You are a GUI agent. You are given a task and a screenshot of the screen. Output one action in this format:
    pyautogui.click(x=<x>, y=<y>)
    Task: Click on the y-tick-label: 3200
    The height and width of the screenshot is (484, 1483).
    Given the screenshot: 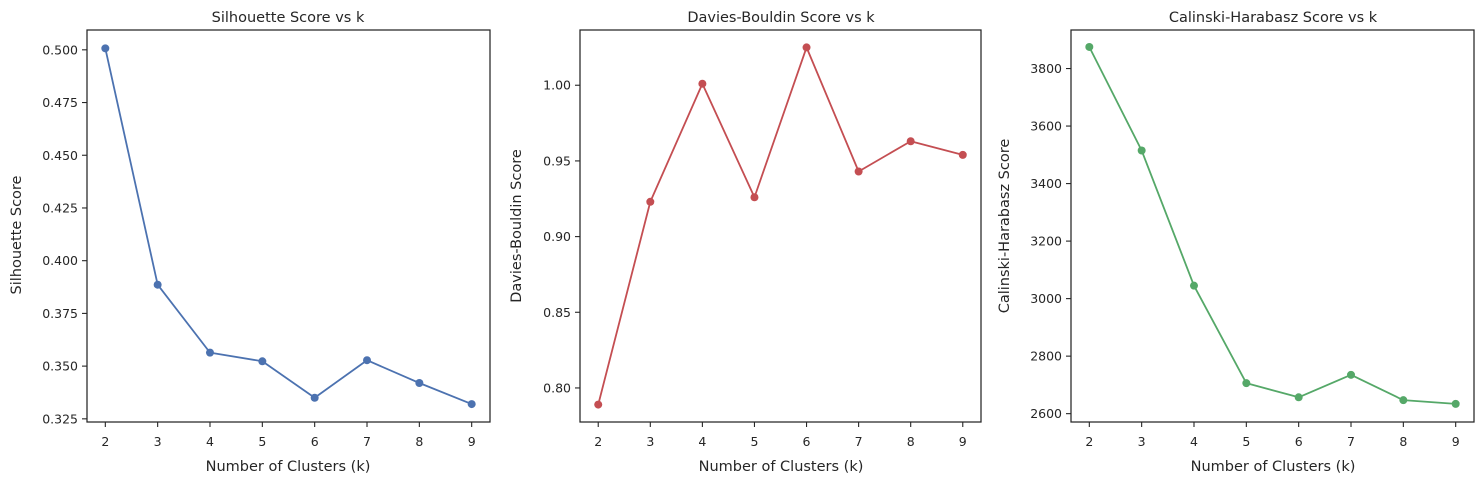 What is the action you would take?
    pyautogui.click(x=1046, y=241)
    